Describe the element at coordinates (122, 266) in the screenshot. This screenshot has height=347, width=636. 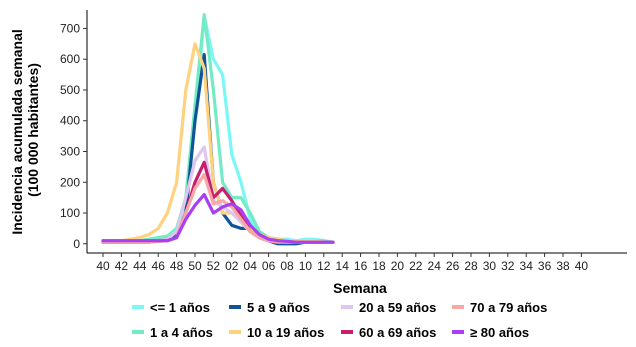
I see `x-tick-label: 42` at that location.